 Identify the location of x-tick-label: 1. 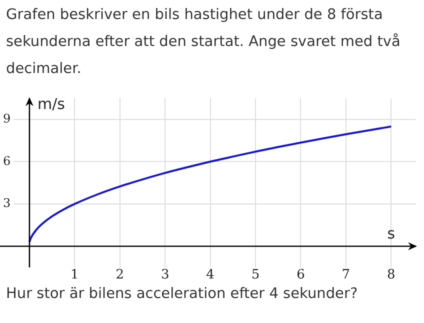
(74, 275).